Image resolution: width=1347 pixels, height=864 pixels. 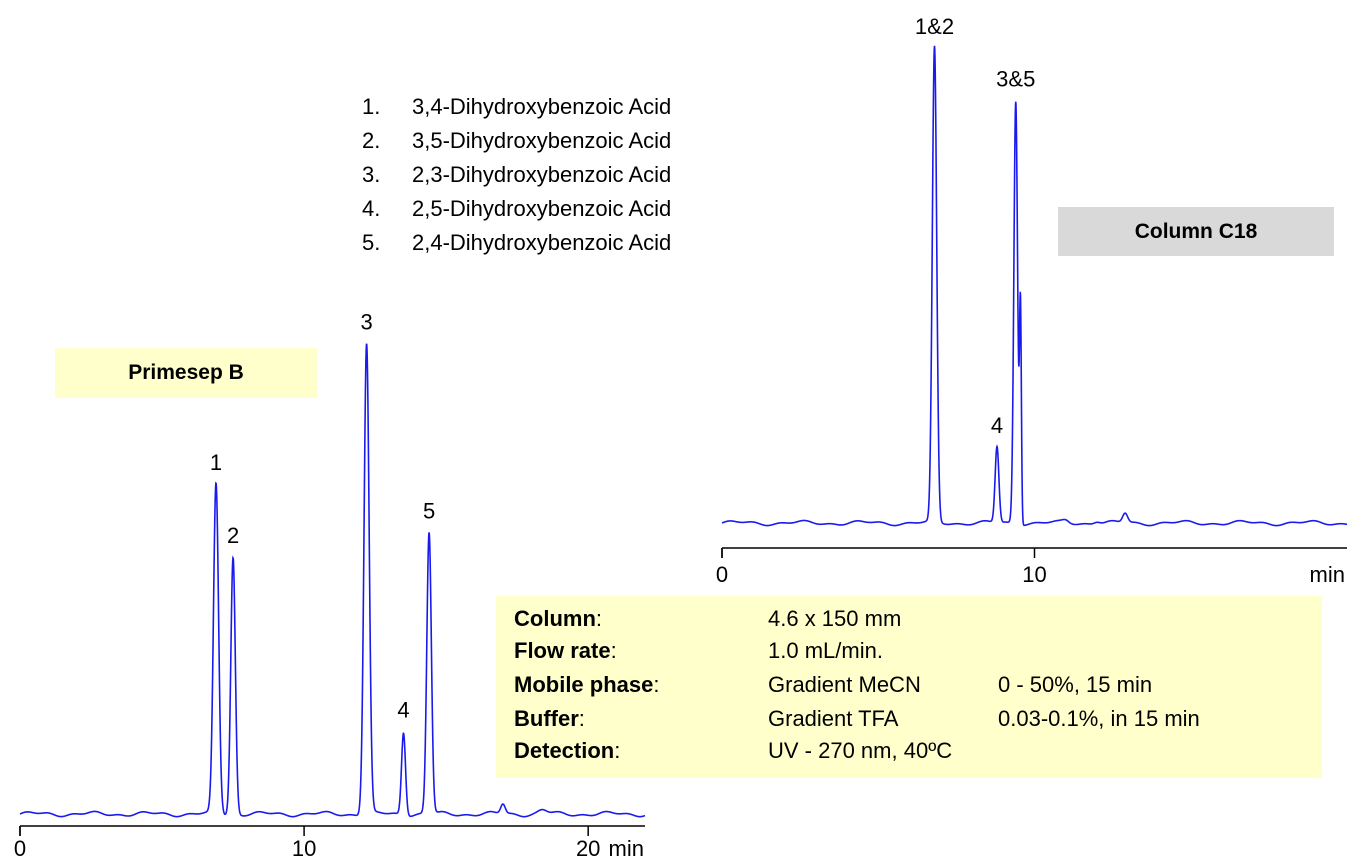 What do you see at coordinates (542, 174) in the screenshot?
I see `legend-compound: 2,3-Dihydroxybenzoic Acid` at bounding box center [542, 174].